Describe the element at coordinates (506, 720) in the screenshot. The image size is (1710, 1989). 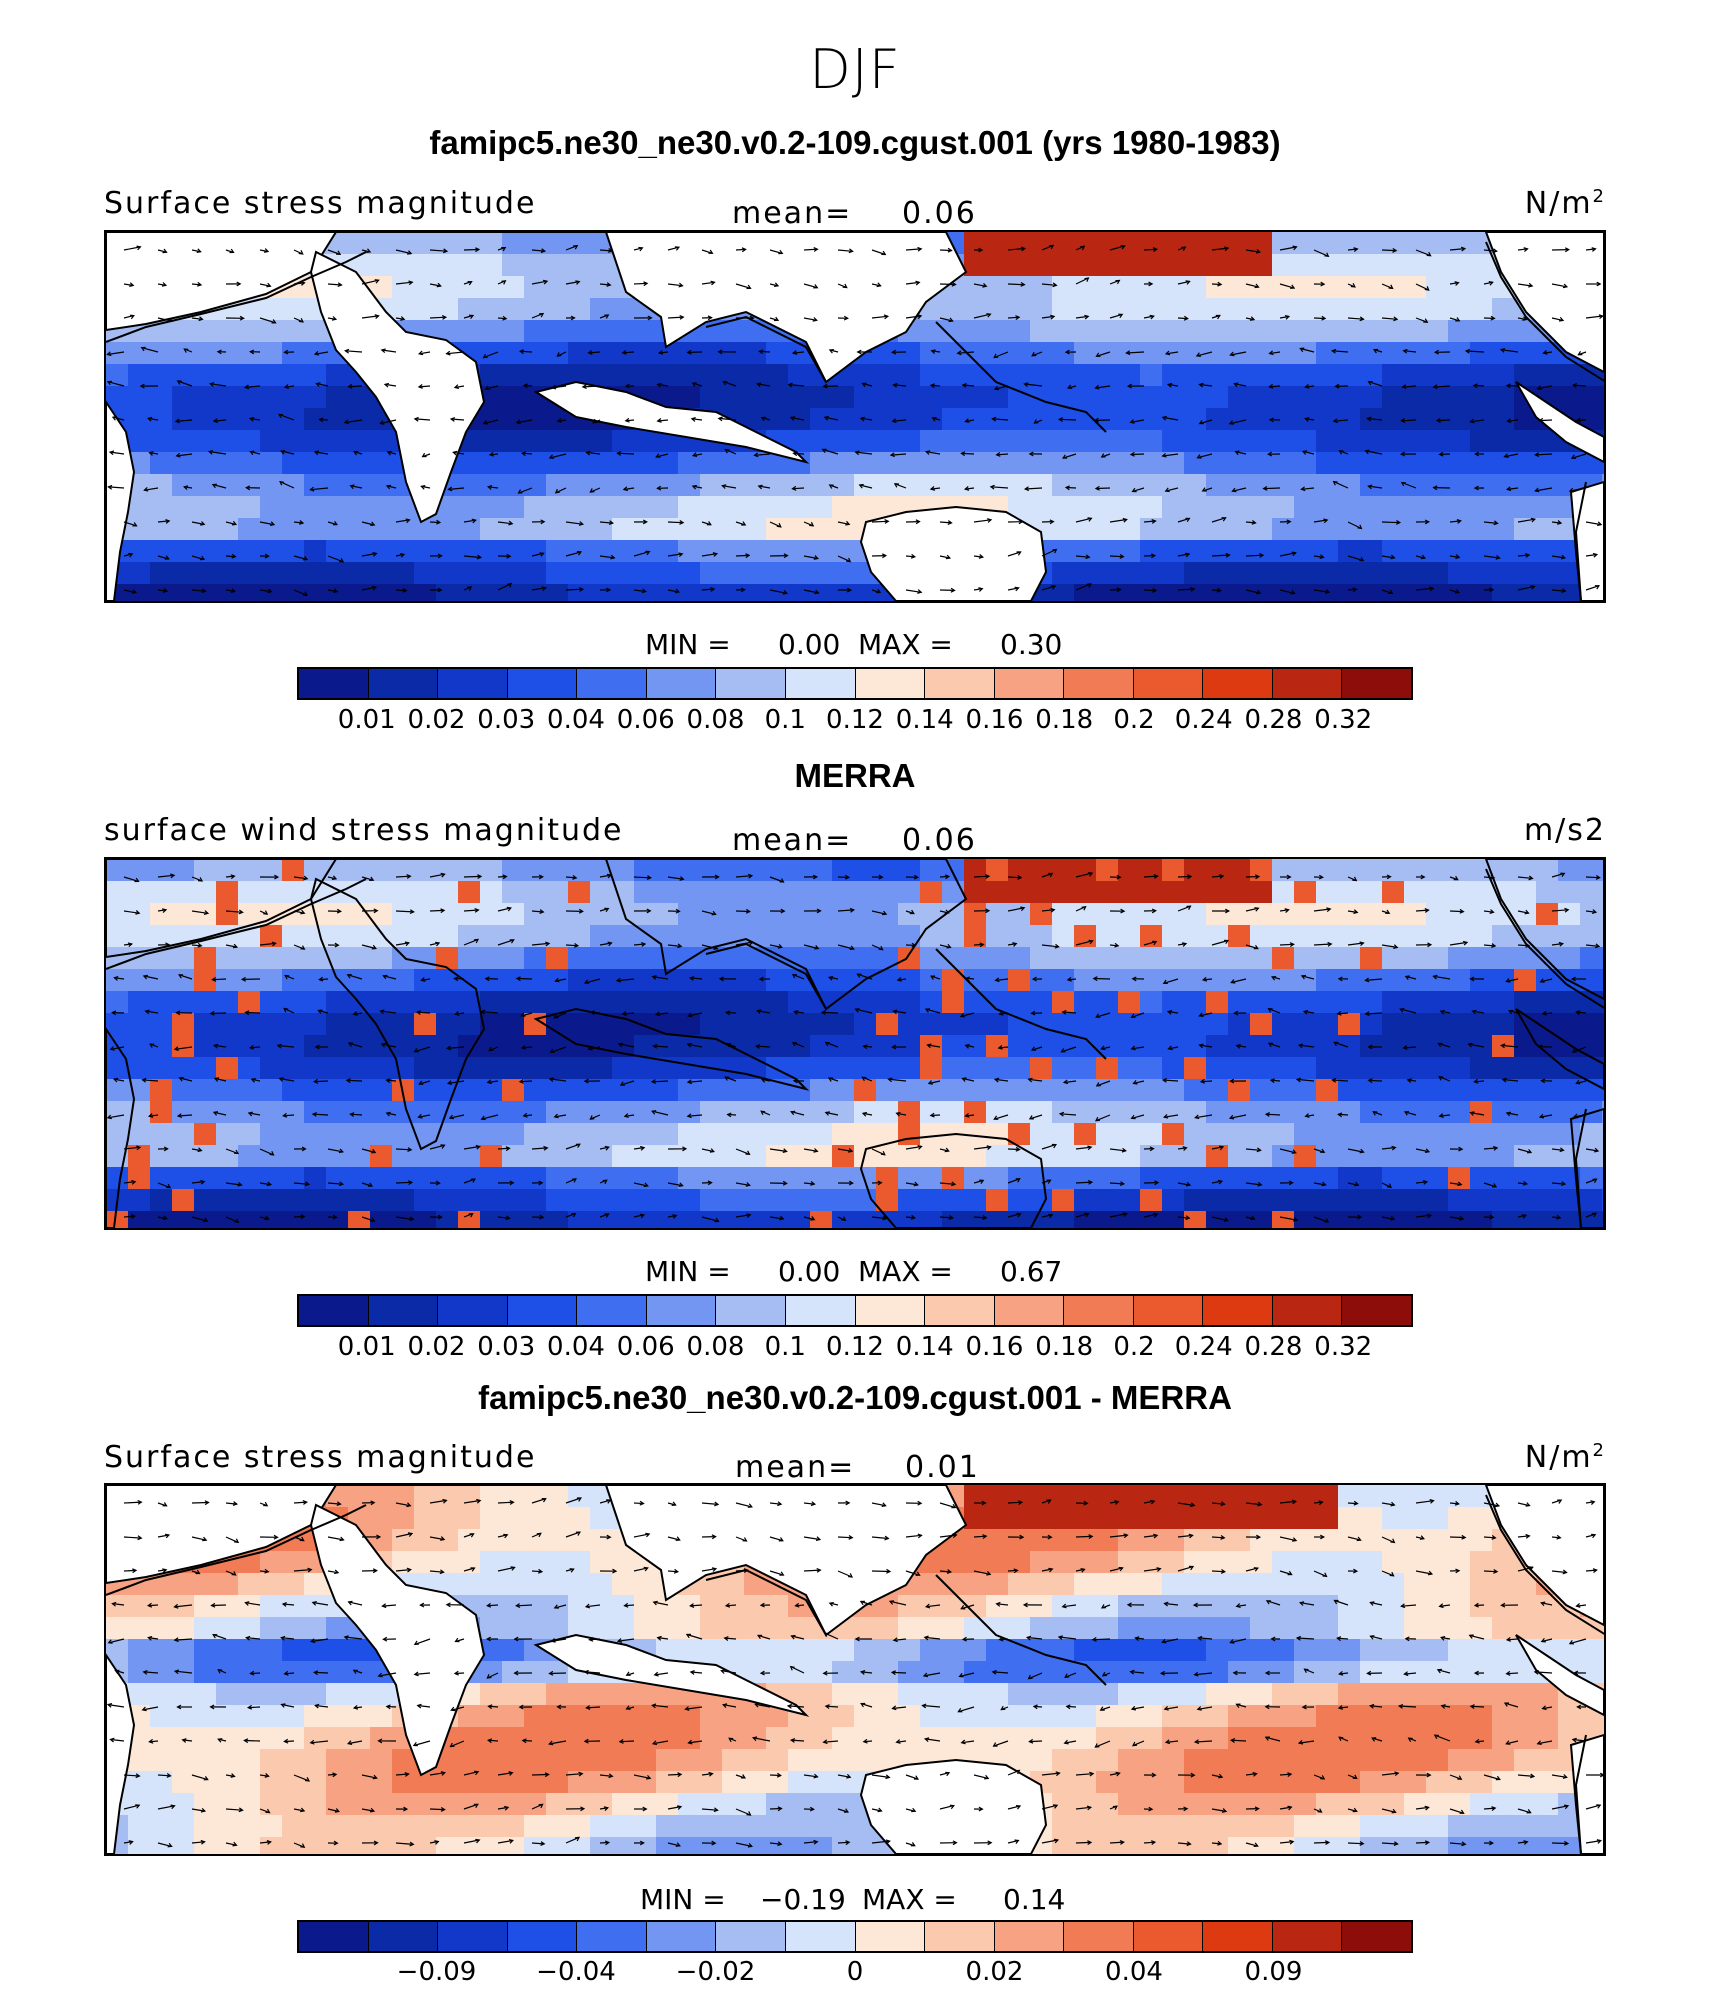
I see `colorbar-tick-label: 0.03` at that location.